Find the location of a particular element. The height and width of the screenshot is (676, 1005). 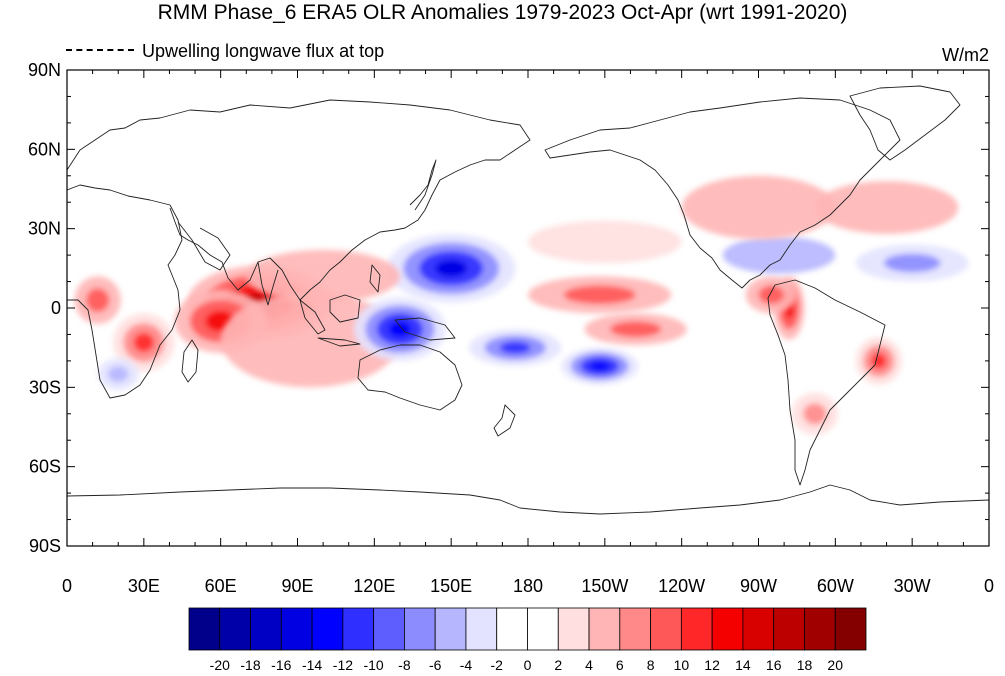

colorbar-label: 6 is located at coordinates (620, 665).